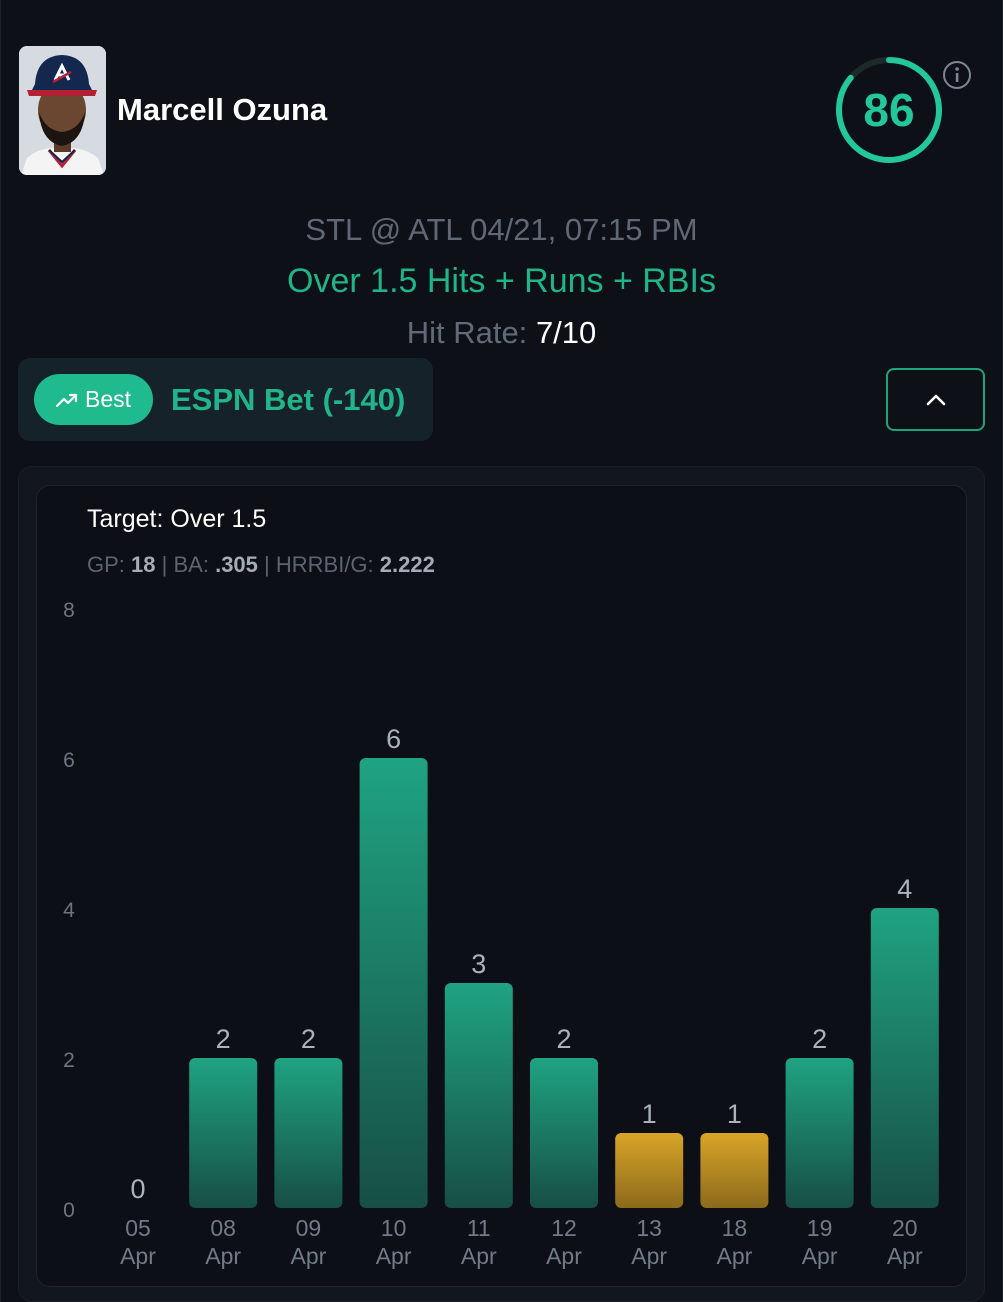 Image resolution: width=1003 pixels, height=1302 pixels. I want to click on x-tick-day: 18, so click(735, 1228).